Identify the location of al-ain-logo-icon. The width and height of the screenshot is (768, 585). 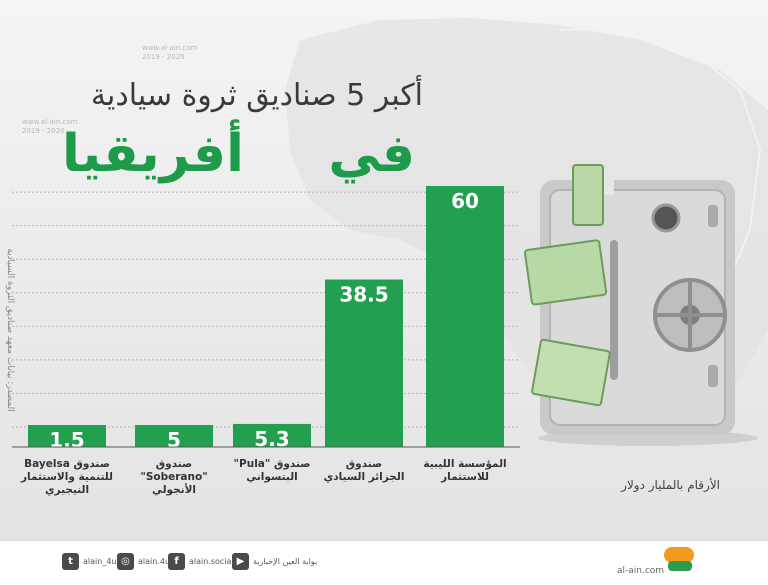
(679, 559).